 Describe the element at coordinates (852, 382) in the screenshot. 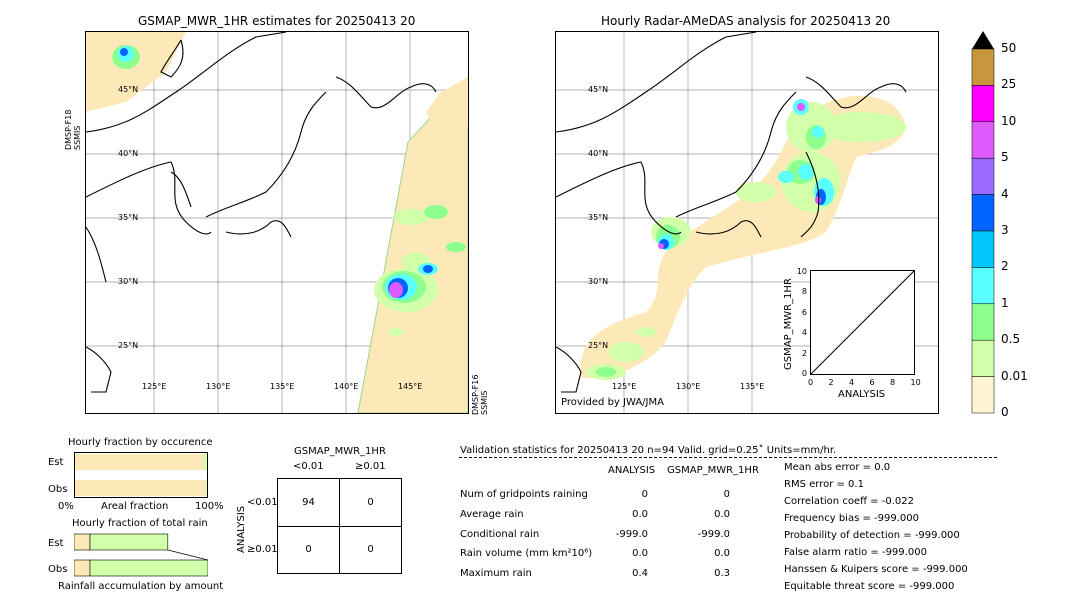

I see `inset-xtick-label: 4` at that location.